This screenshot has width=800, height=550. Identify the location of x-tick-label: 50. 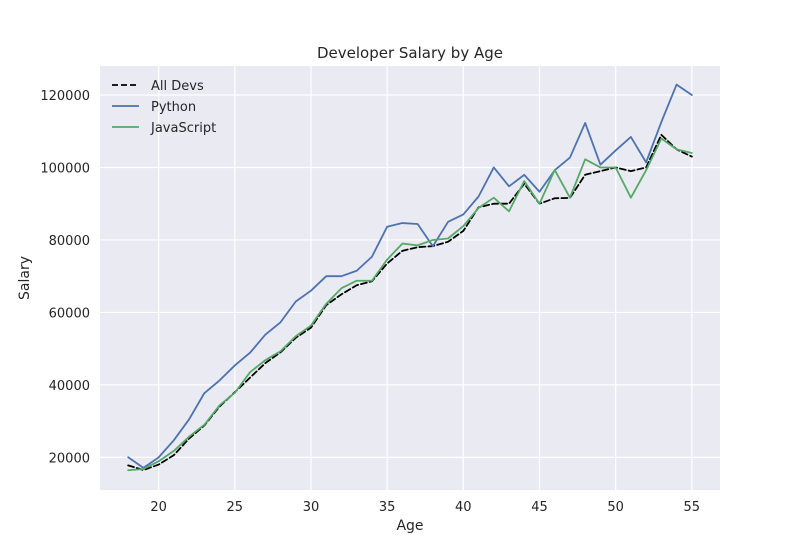
(615, 507).